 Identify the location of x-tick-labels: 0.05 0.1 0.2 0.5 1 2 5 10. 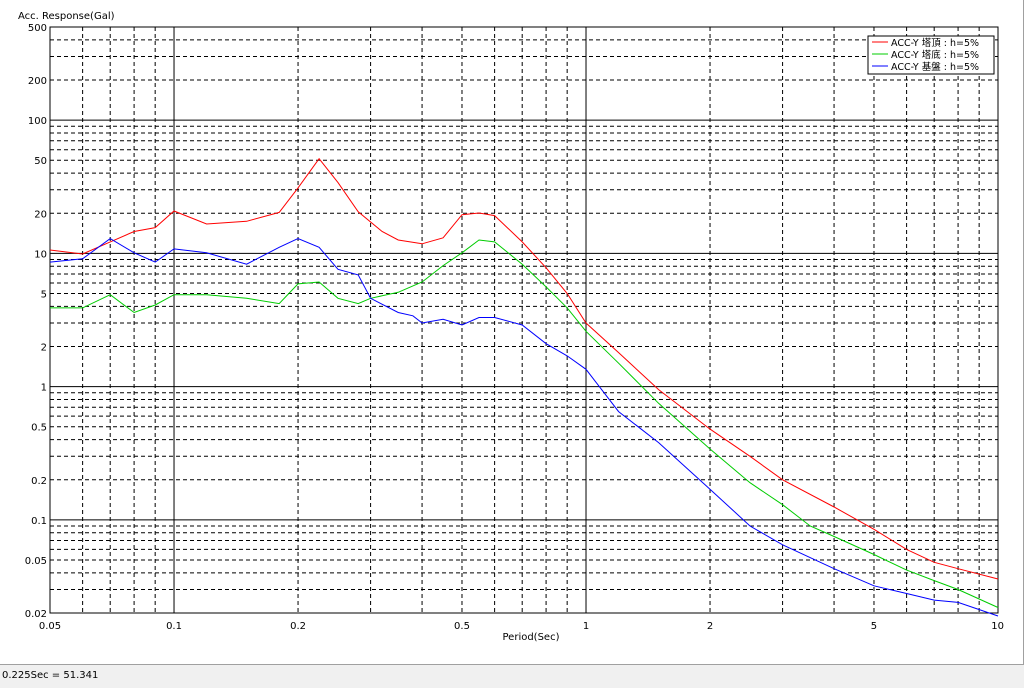
(521, 626).